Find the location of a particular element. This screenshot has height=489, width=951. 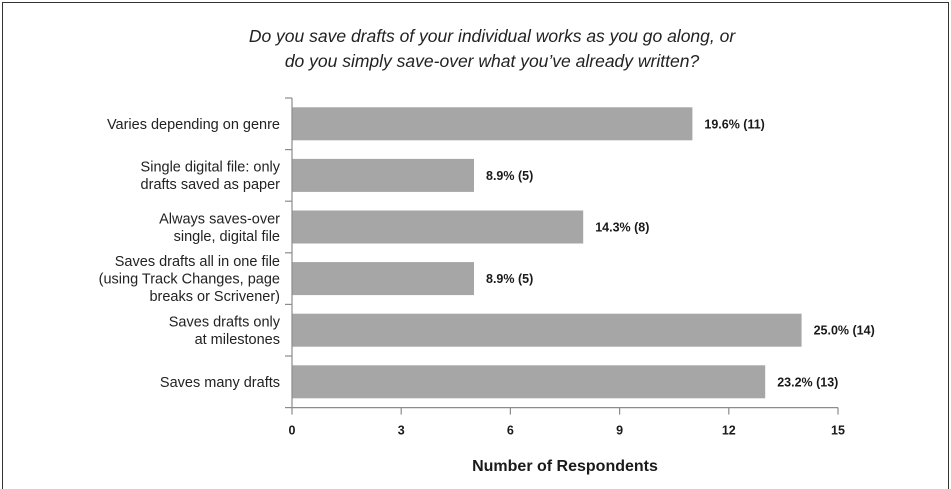

category-label-2-line-2: drafts saved as paper is located at coordinates (211, 185).